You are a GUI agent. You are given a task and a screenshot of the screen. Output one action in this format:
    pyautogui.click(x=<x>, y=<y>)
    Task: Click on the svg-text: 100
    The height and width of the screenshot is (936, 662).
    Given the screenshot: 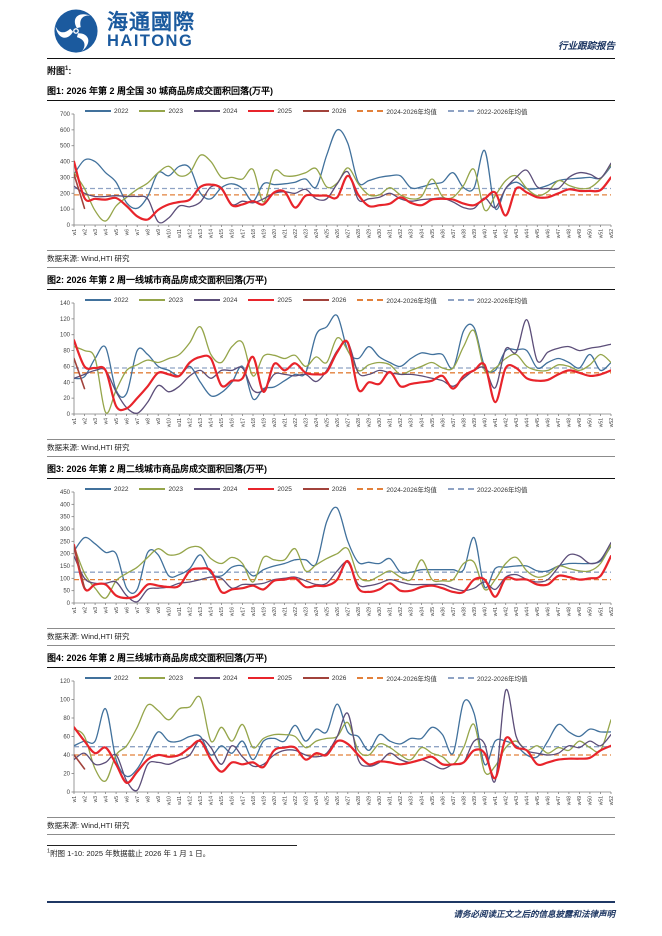 What is the action you would take?
    pyautogui.click(x=65, y=579)
    